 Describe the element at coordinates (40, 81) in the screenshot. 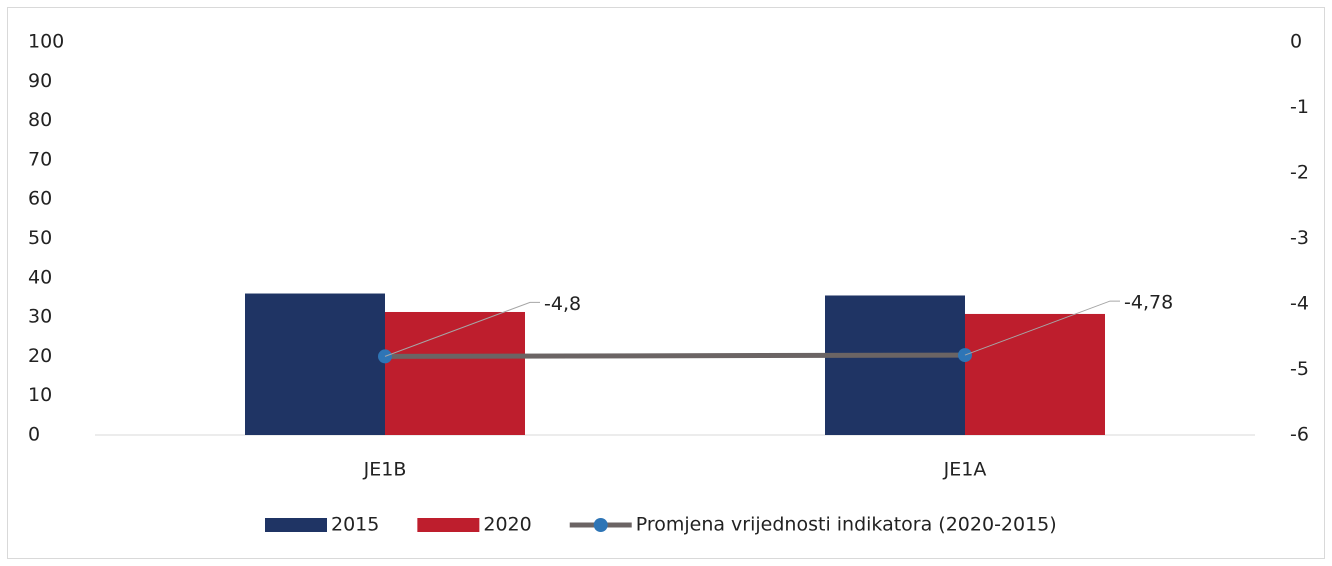

I see `y-tick-label: 90` at that location.